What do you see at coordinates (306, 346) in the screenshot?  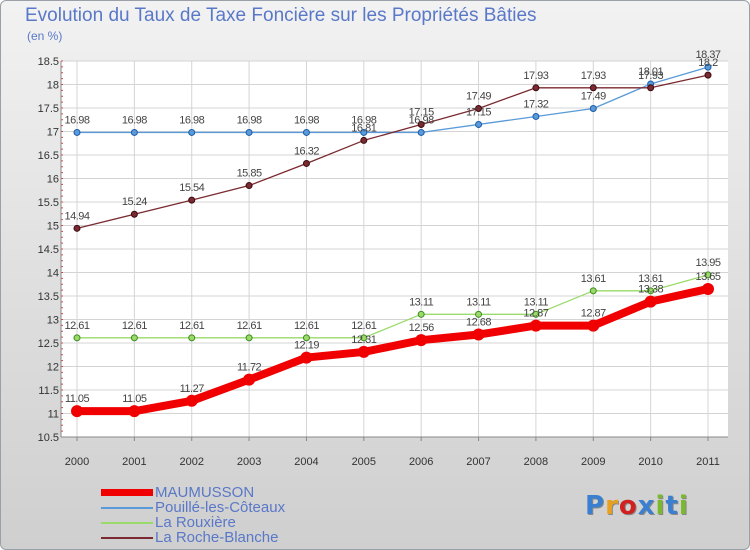 I see `data-label: 12.19` at bounding box center [306, 346].